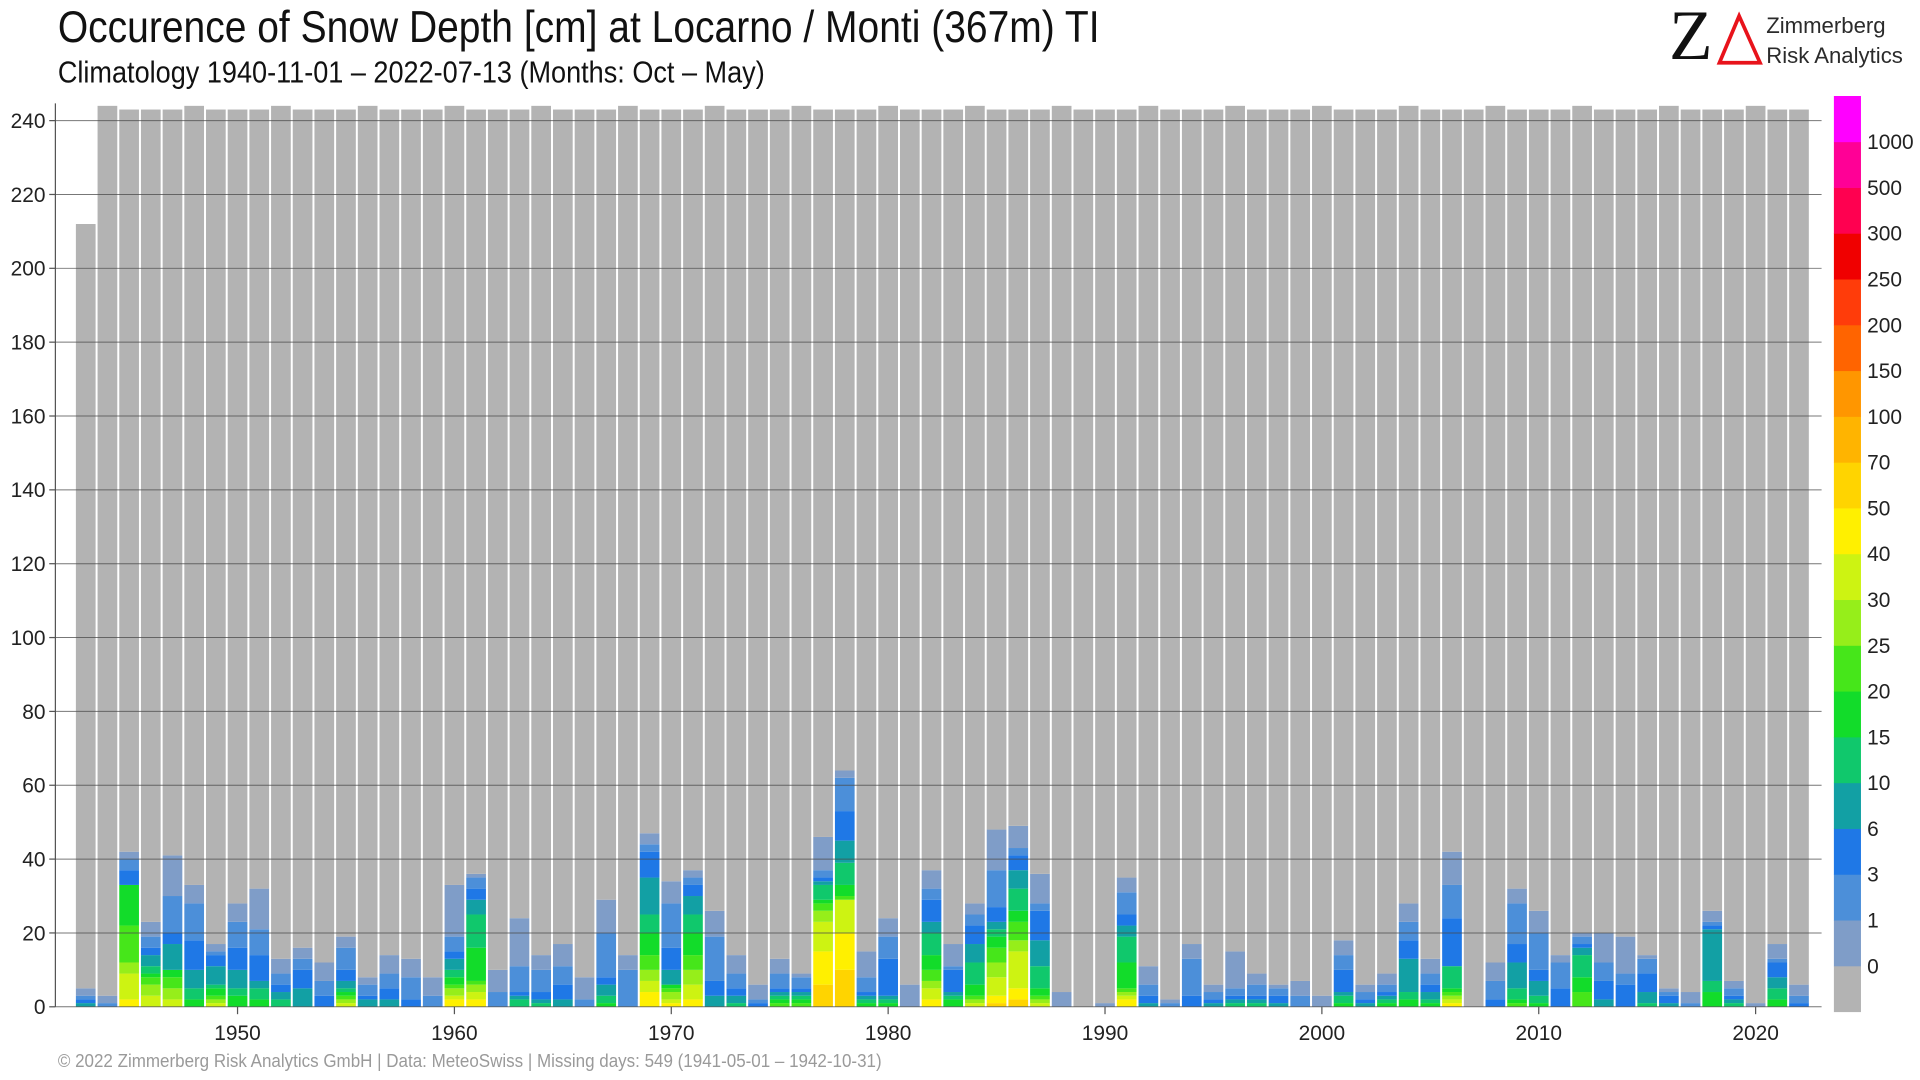 The image size is (1920, 1080). I want to click on y-tick-label: 80, so click(33, 712).